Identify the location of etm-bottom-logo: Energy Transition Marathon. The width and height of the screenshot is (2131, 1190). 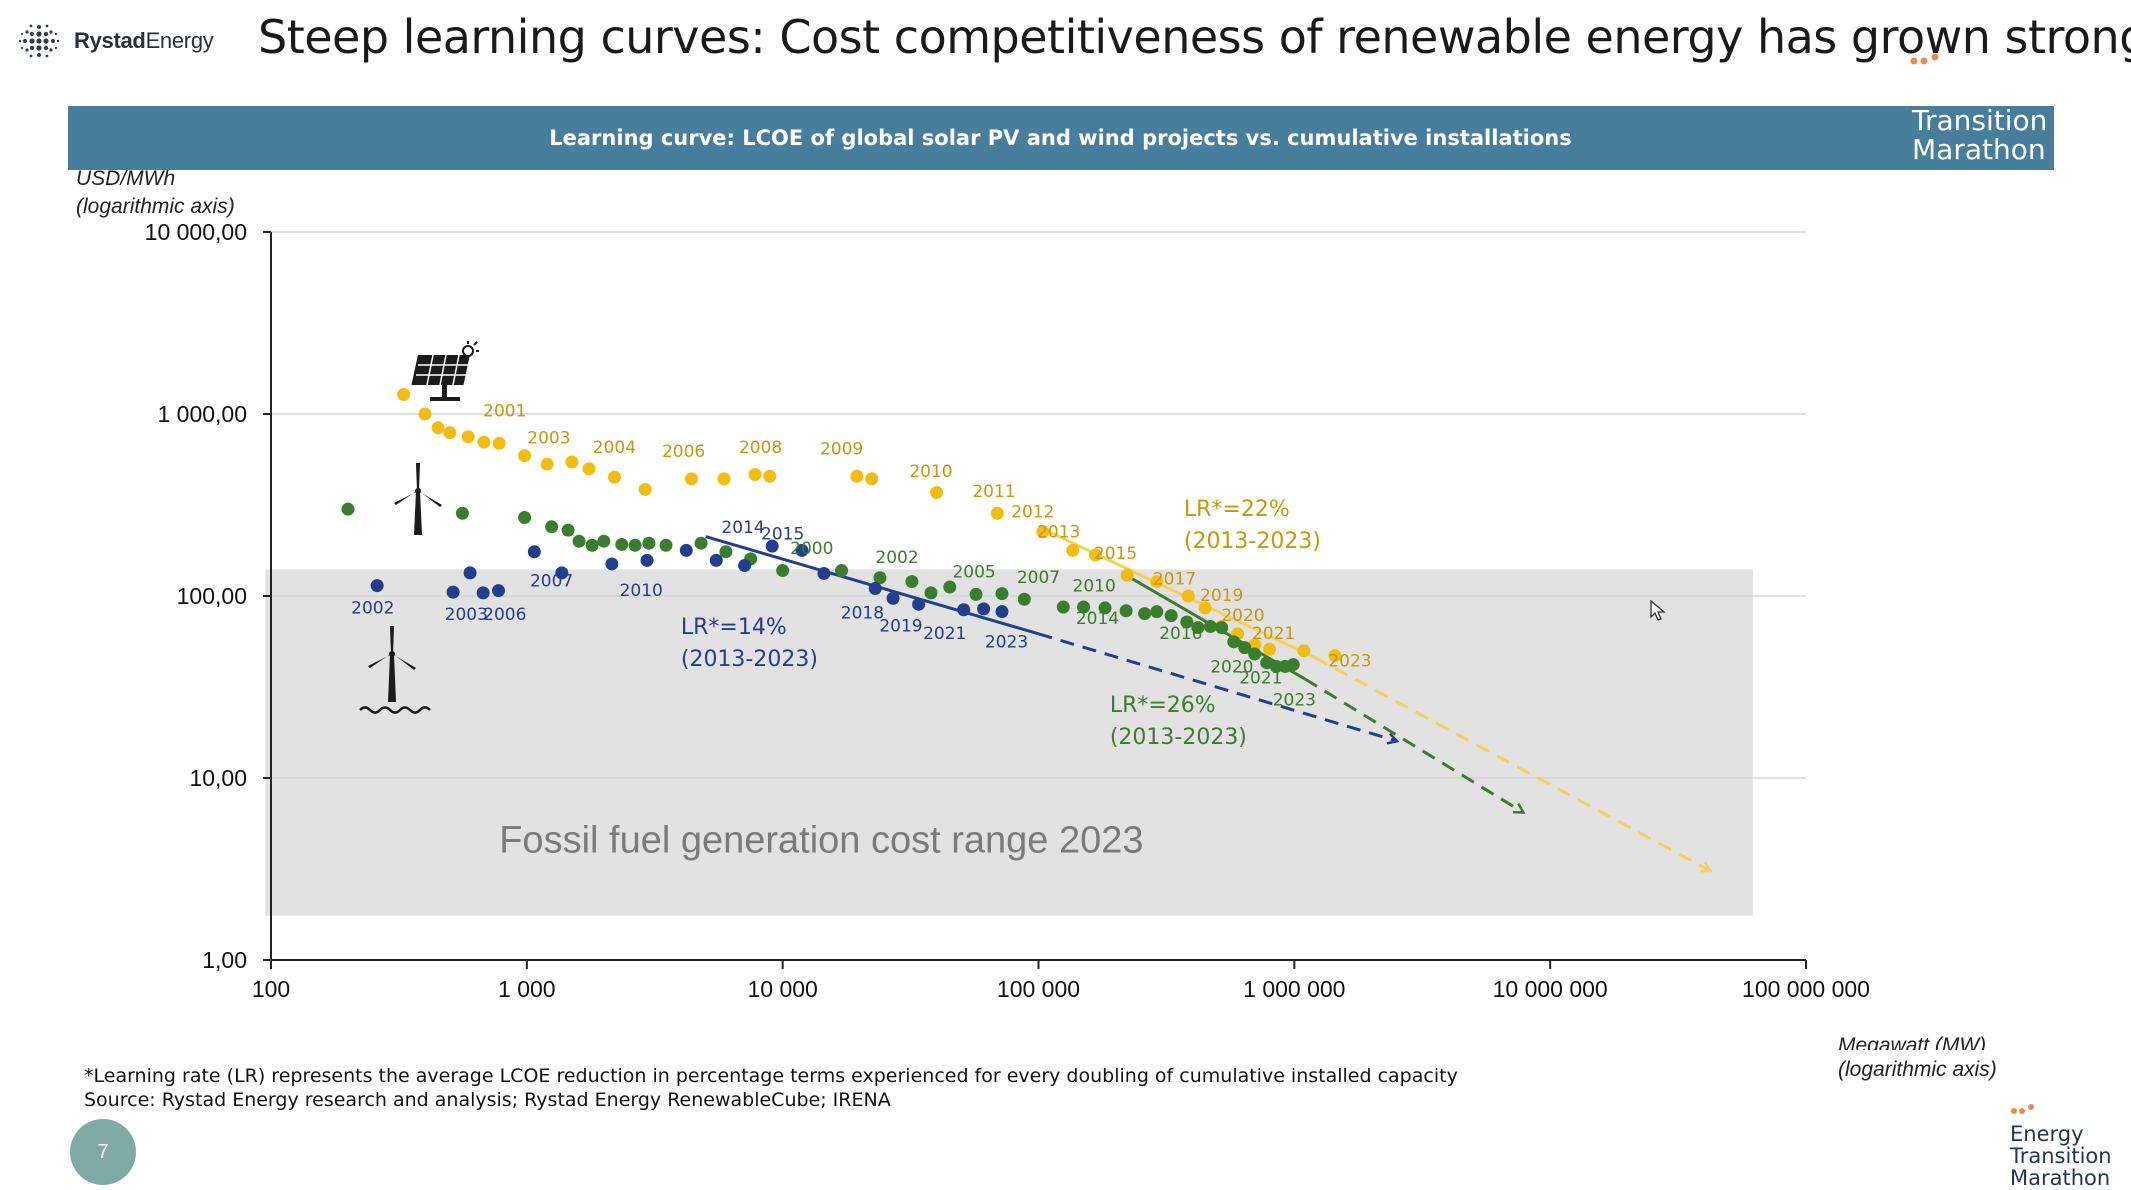
(2061, 1156).